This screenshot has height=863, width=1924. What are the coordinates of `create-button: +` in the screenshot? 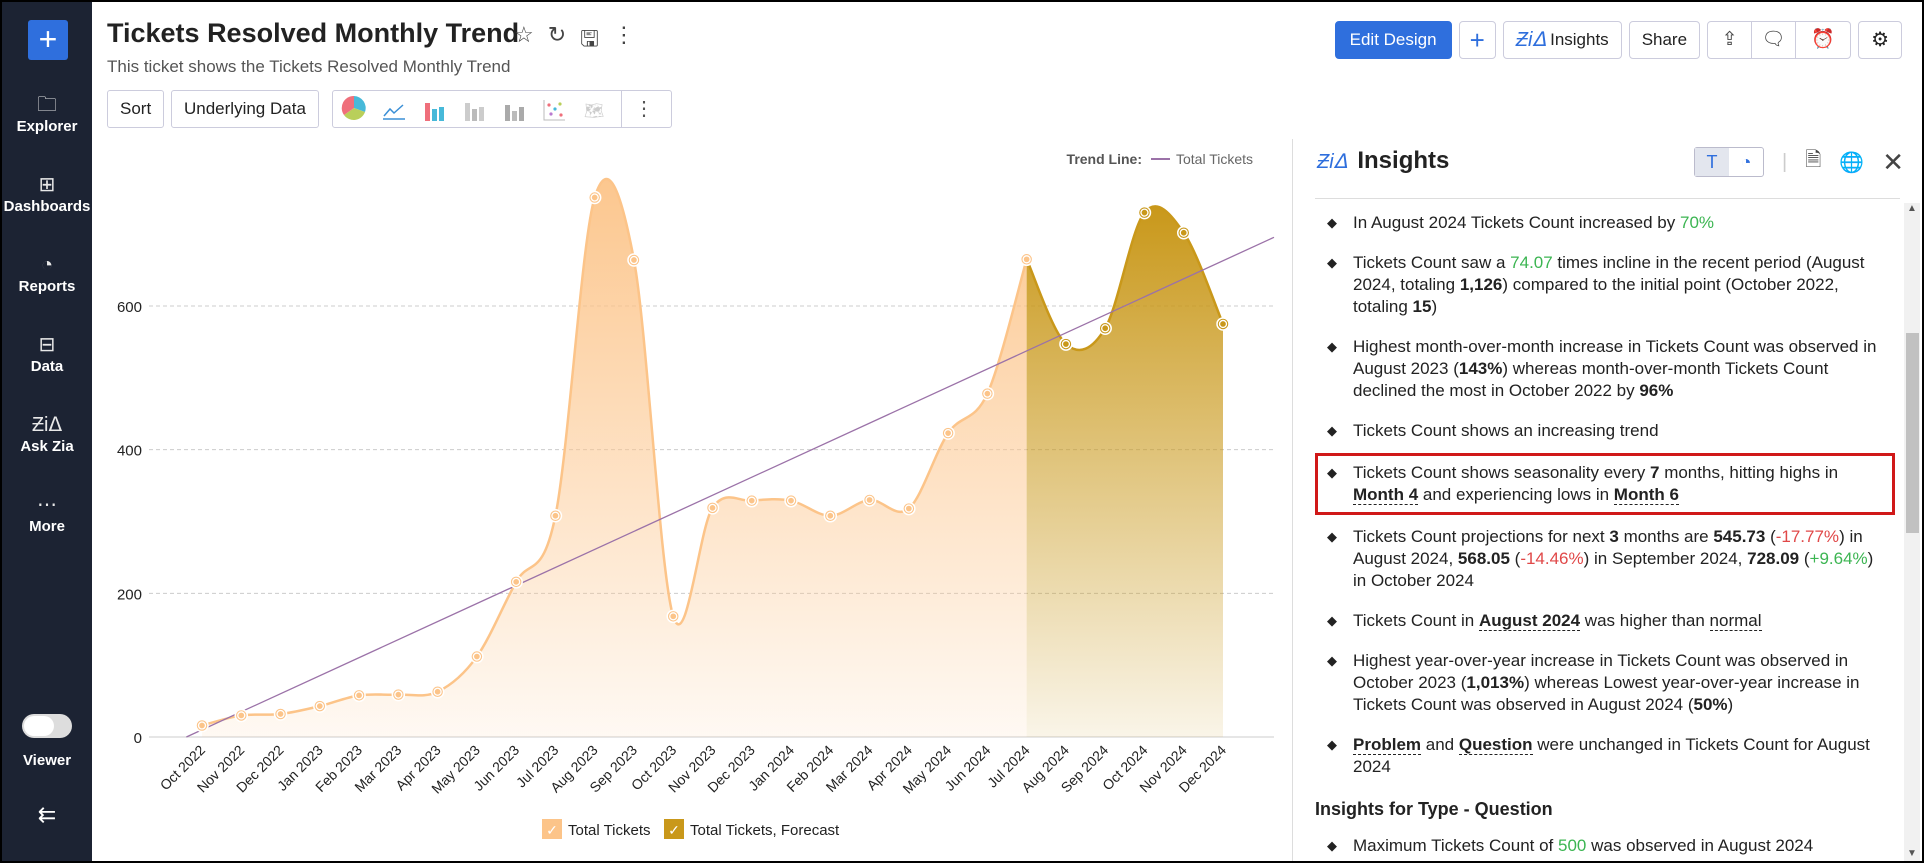 It's located at (48, 40).